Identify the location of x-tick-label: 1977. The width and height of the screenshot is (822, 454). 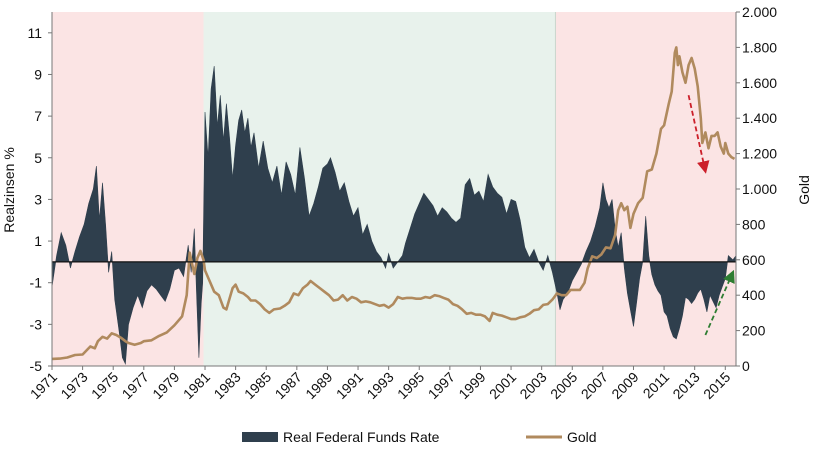
(135, 385).